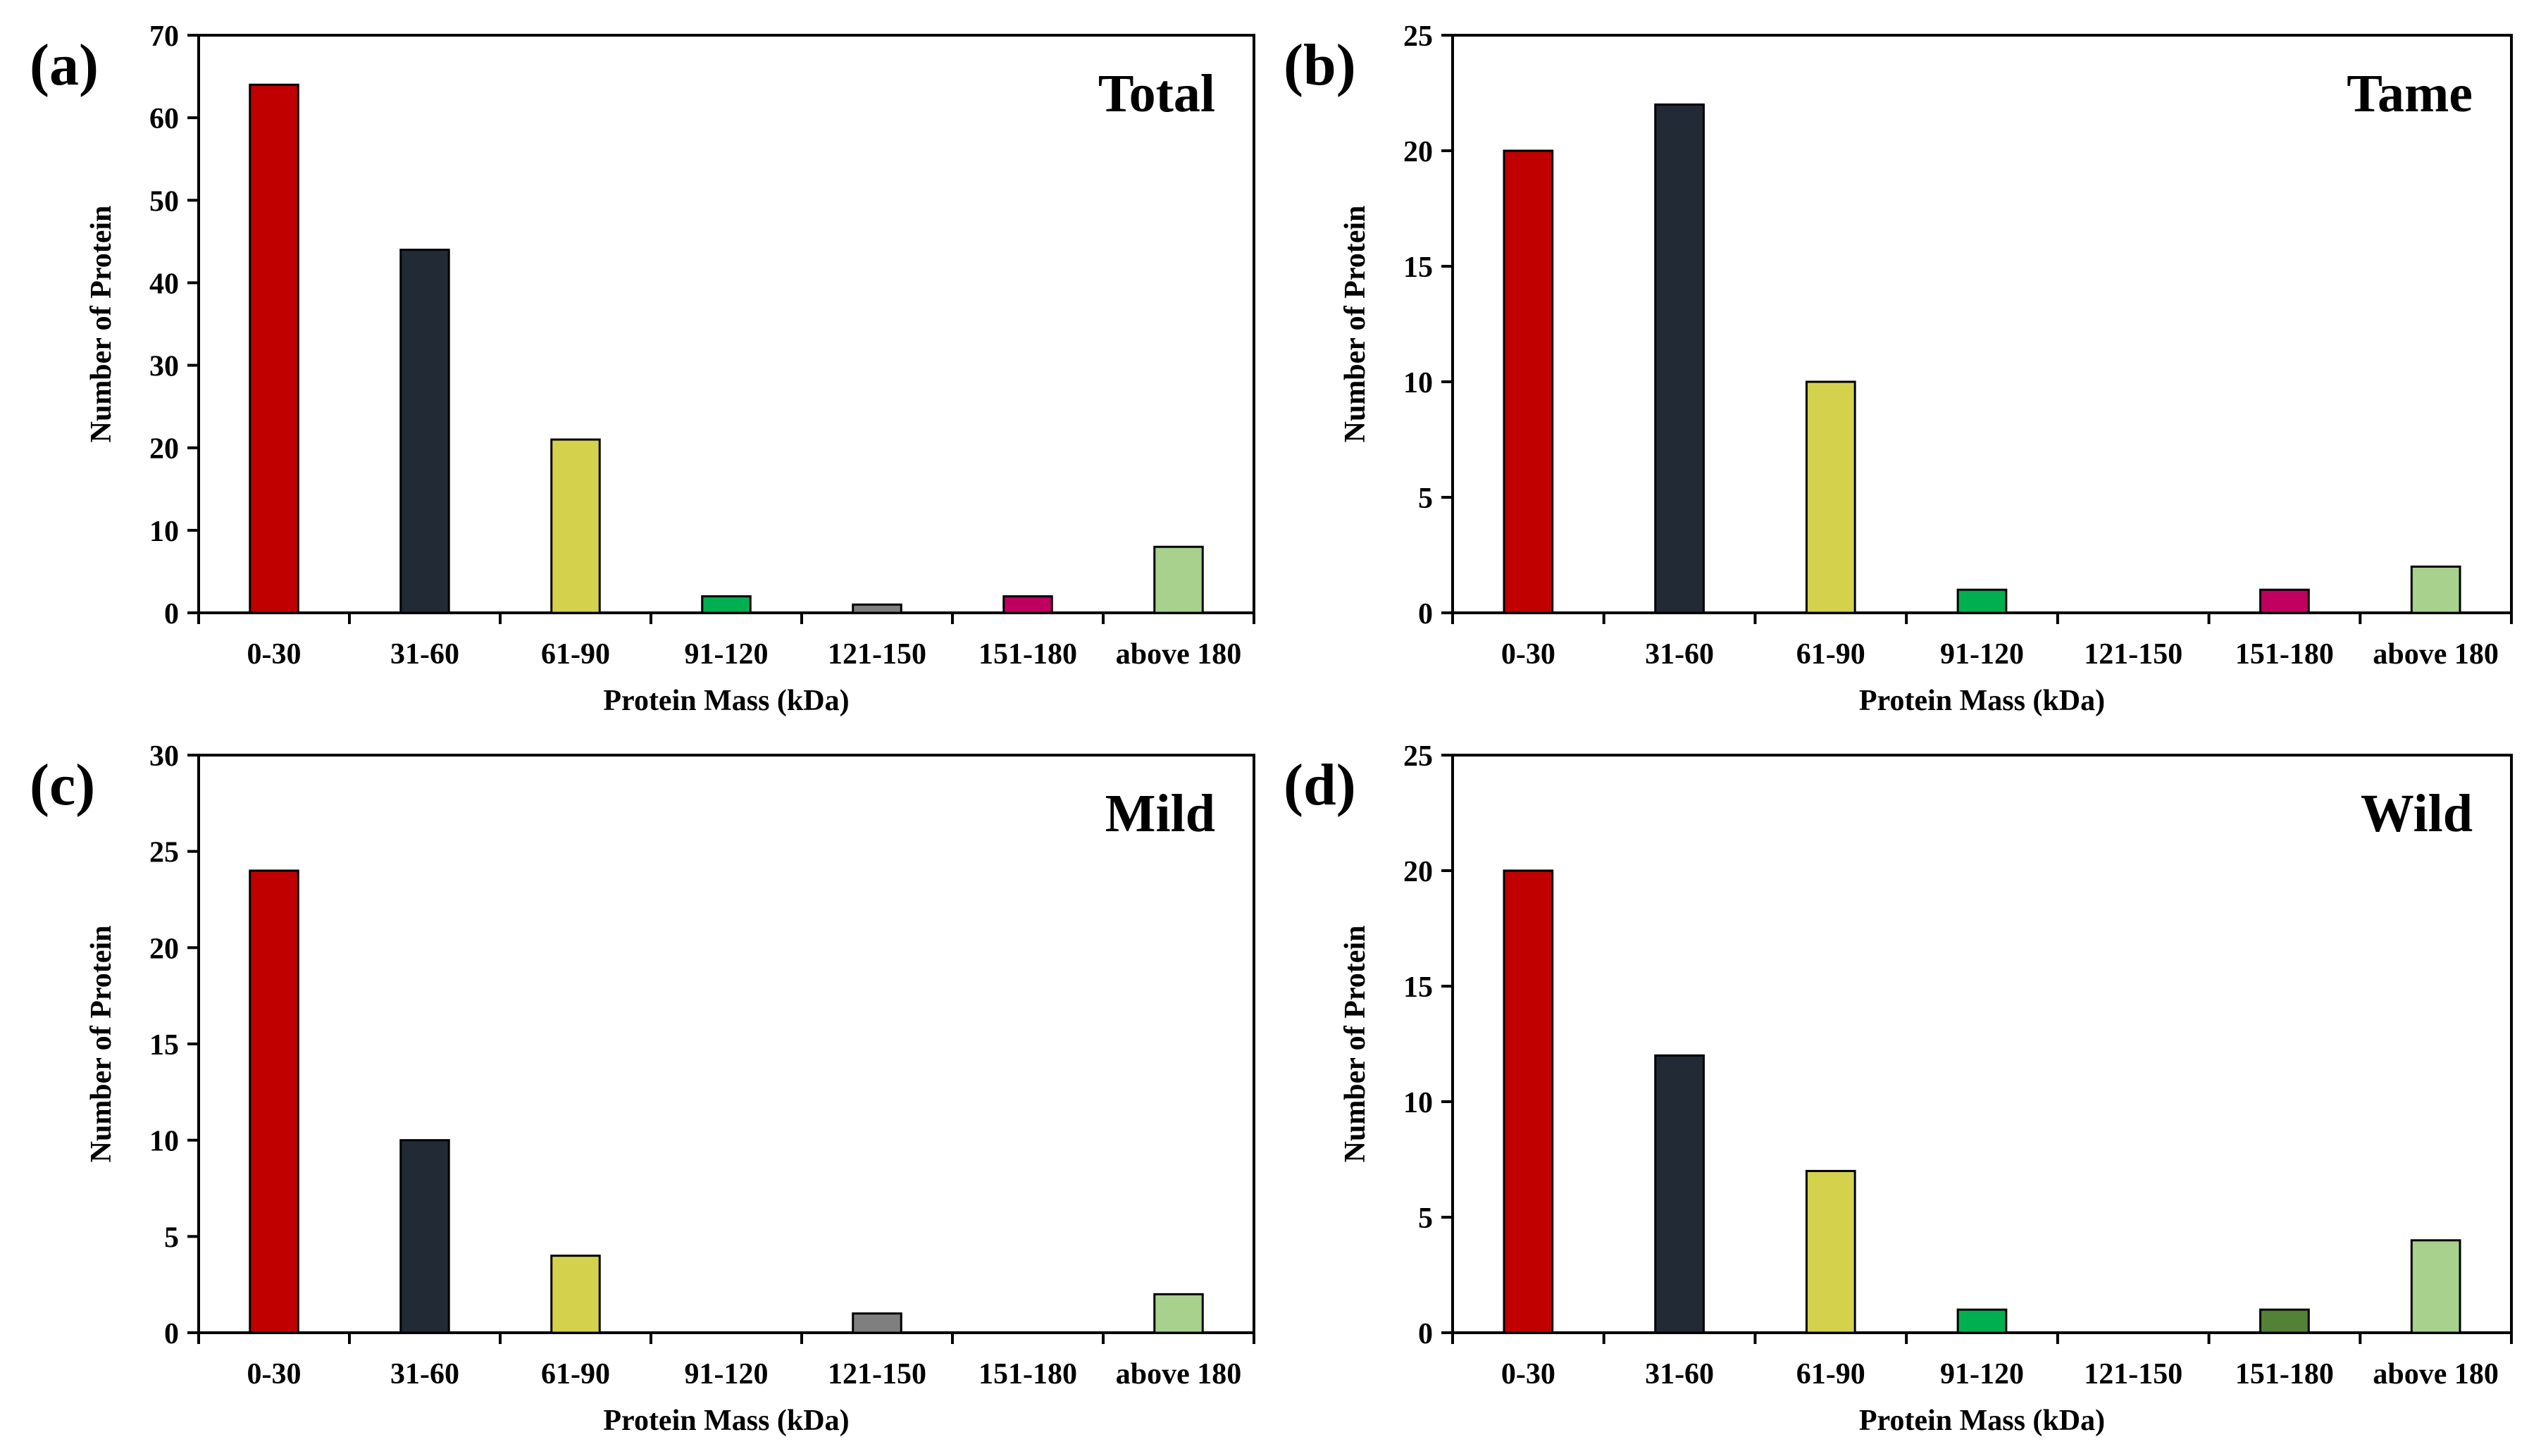 This screenshot has width=2541, height=1456. Describe the element at coordinates (64, 65) in the screenshot. I see `panel-label: (a)` at that location.